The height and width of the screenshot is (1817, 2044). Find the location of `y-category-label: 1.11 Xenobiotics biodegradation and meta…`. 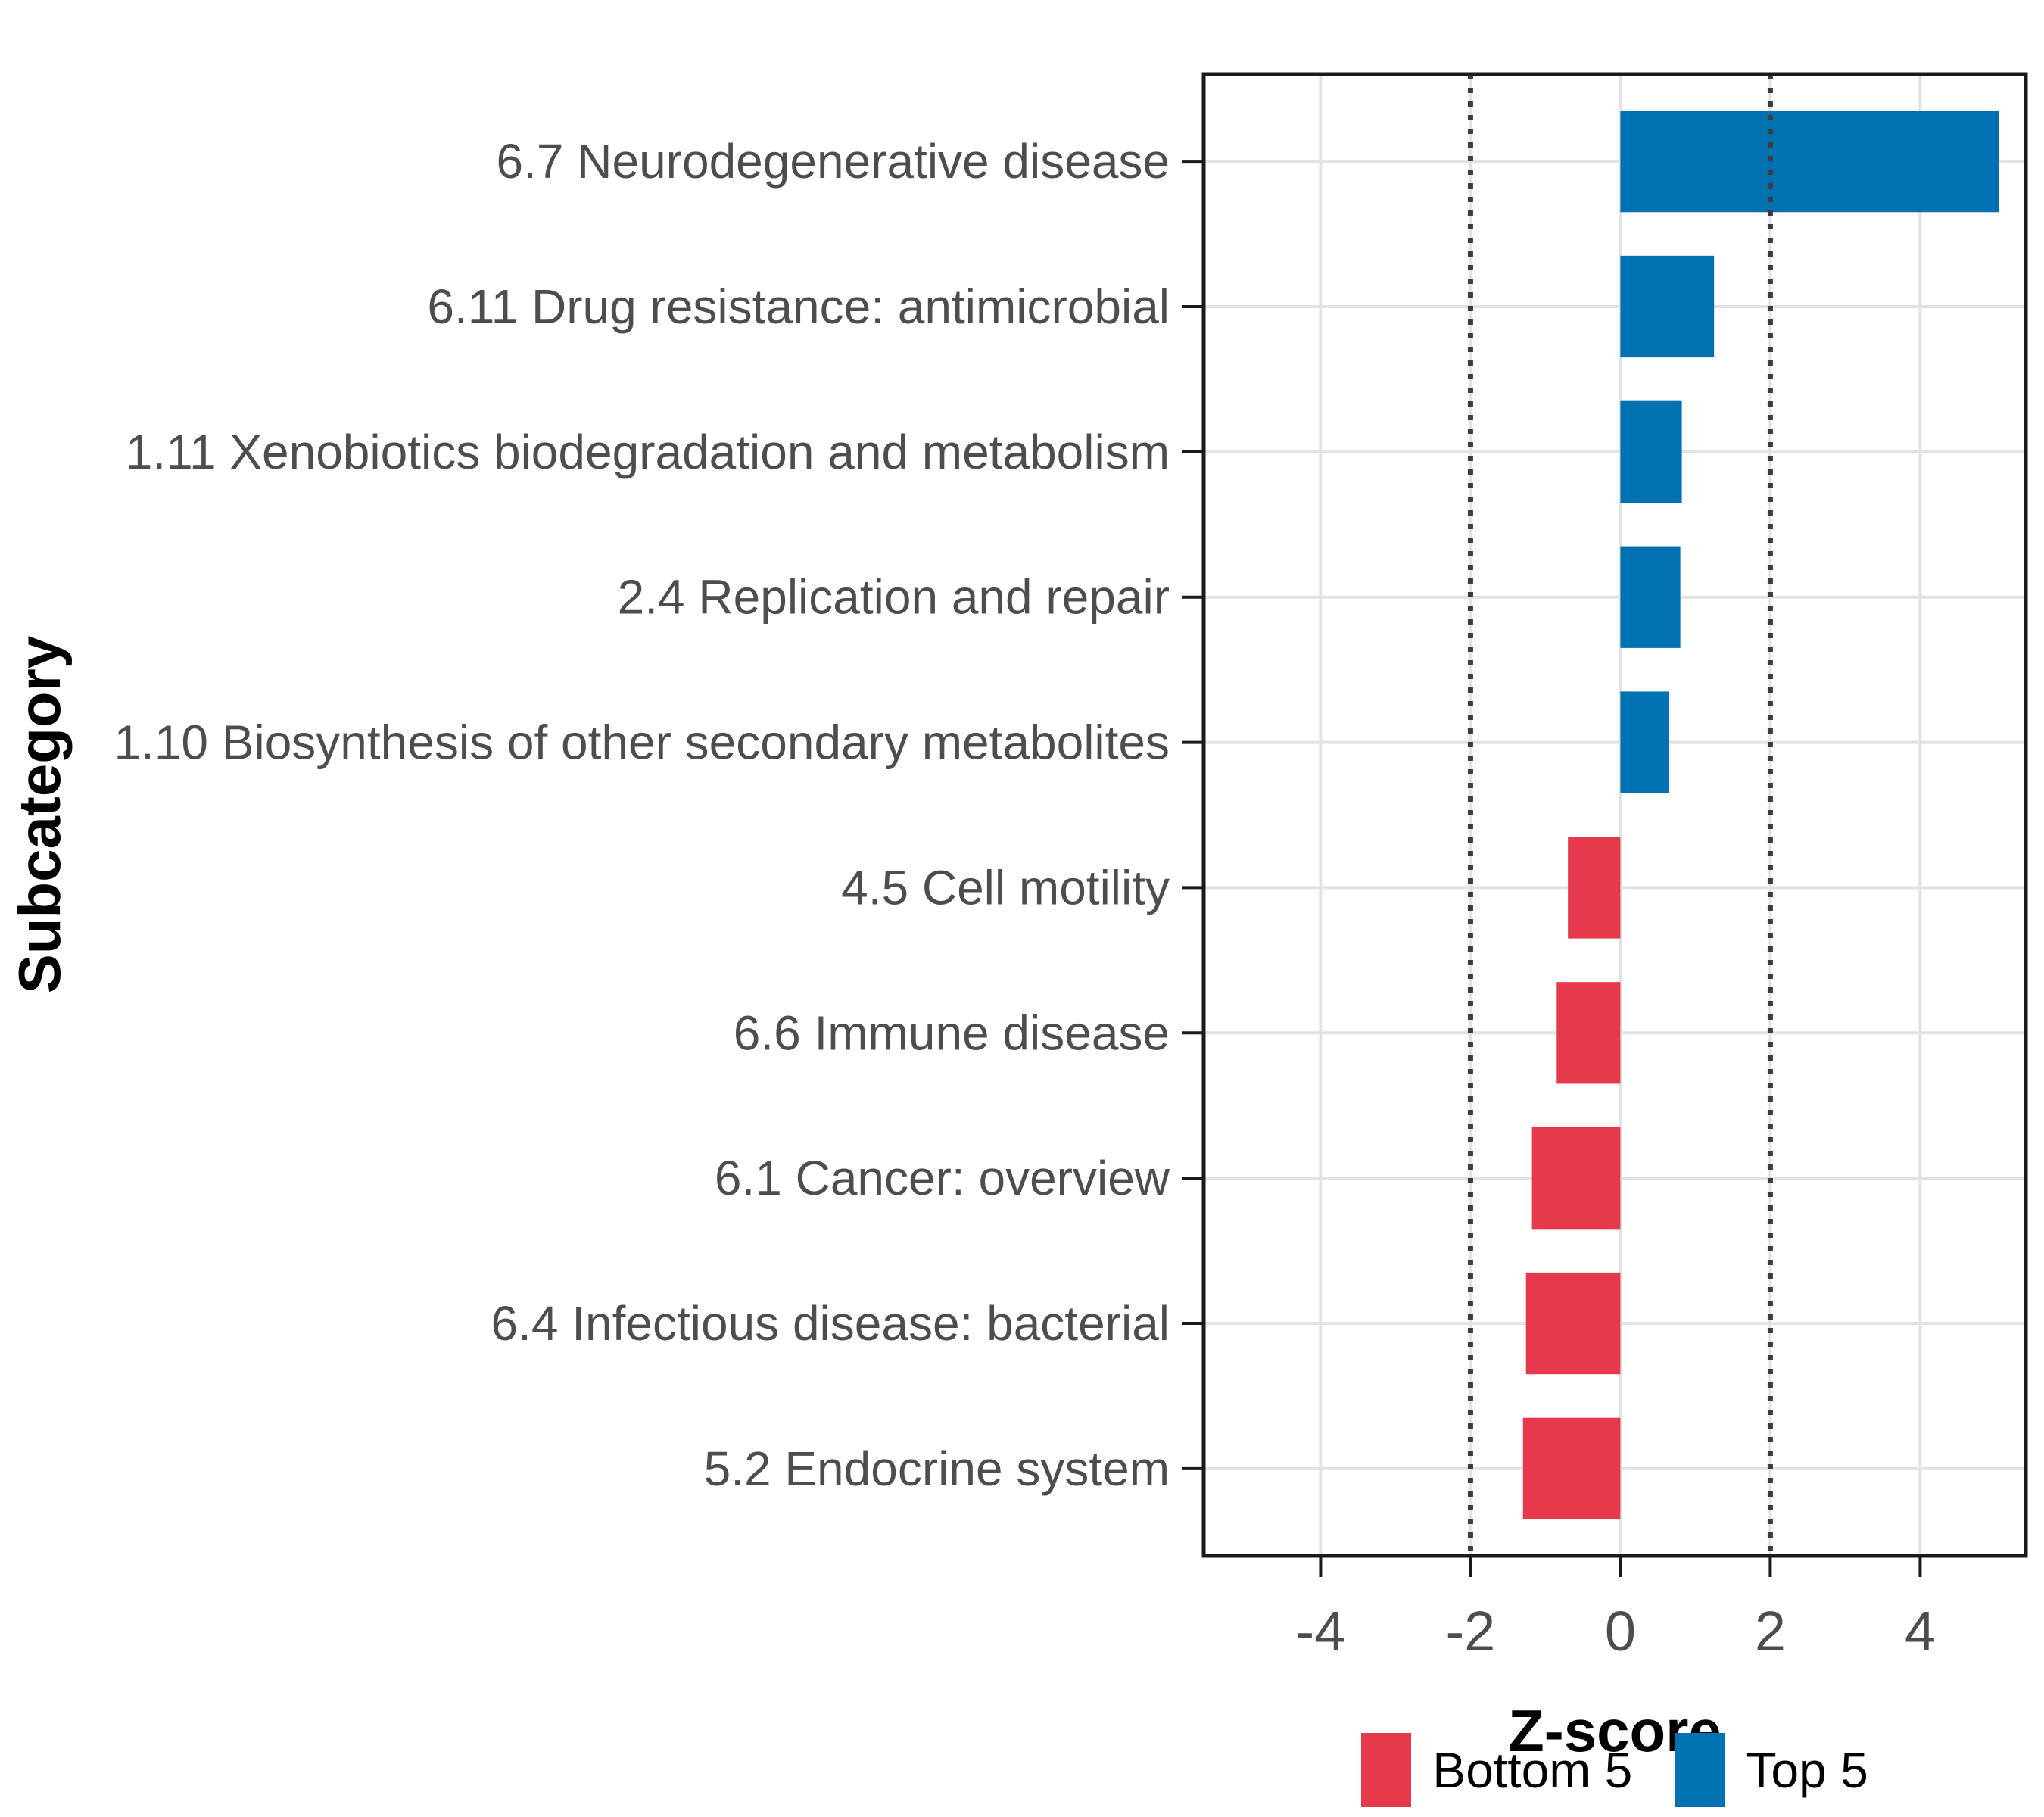

y-category-label: 1.11 Xenobiotics biodegradation and meta… is located at coordinates (648, 452).